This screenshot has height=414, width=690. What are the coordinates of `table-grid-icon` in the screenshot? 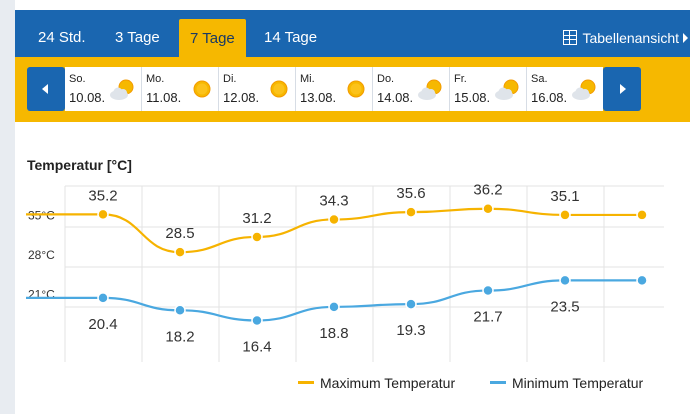 It's located at (570, 37).